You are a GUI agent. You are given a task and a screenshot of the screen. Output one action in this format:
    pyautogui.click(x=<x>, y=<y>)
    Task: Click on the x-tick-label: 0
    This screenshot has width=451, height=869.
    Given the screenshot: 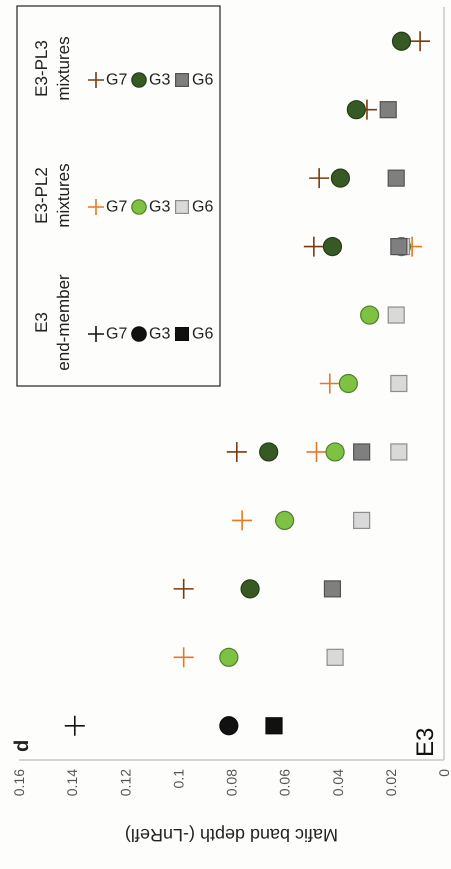 What is the action you would take?
    pyautogui.click(x=443, y=772)
    